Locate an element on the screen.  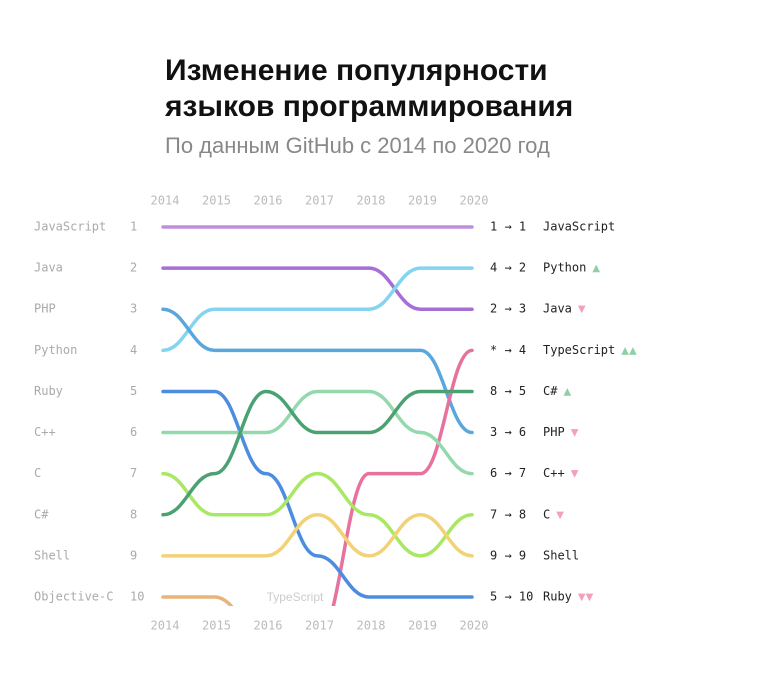
trend: ▲▲ is located at coordinates (629, 350).